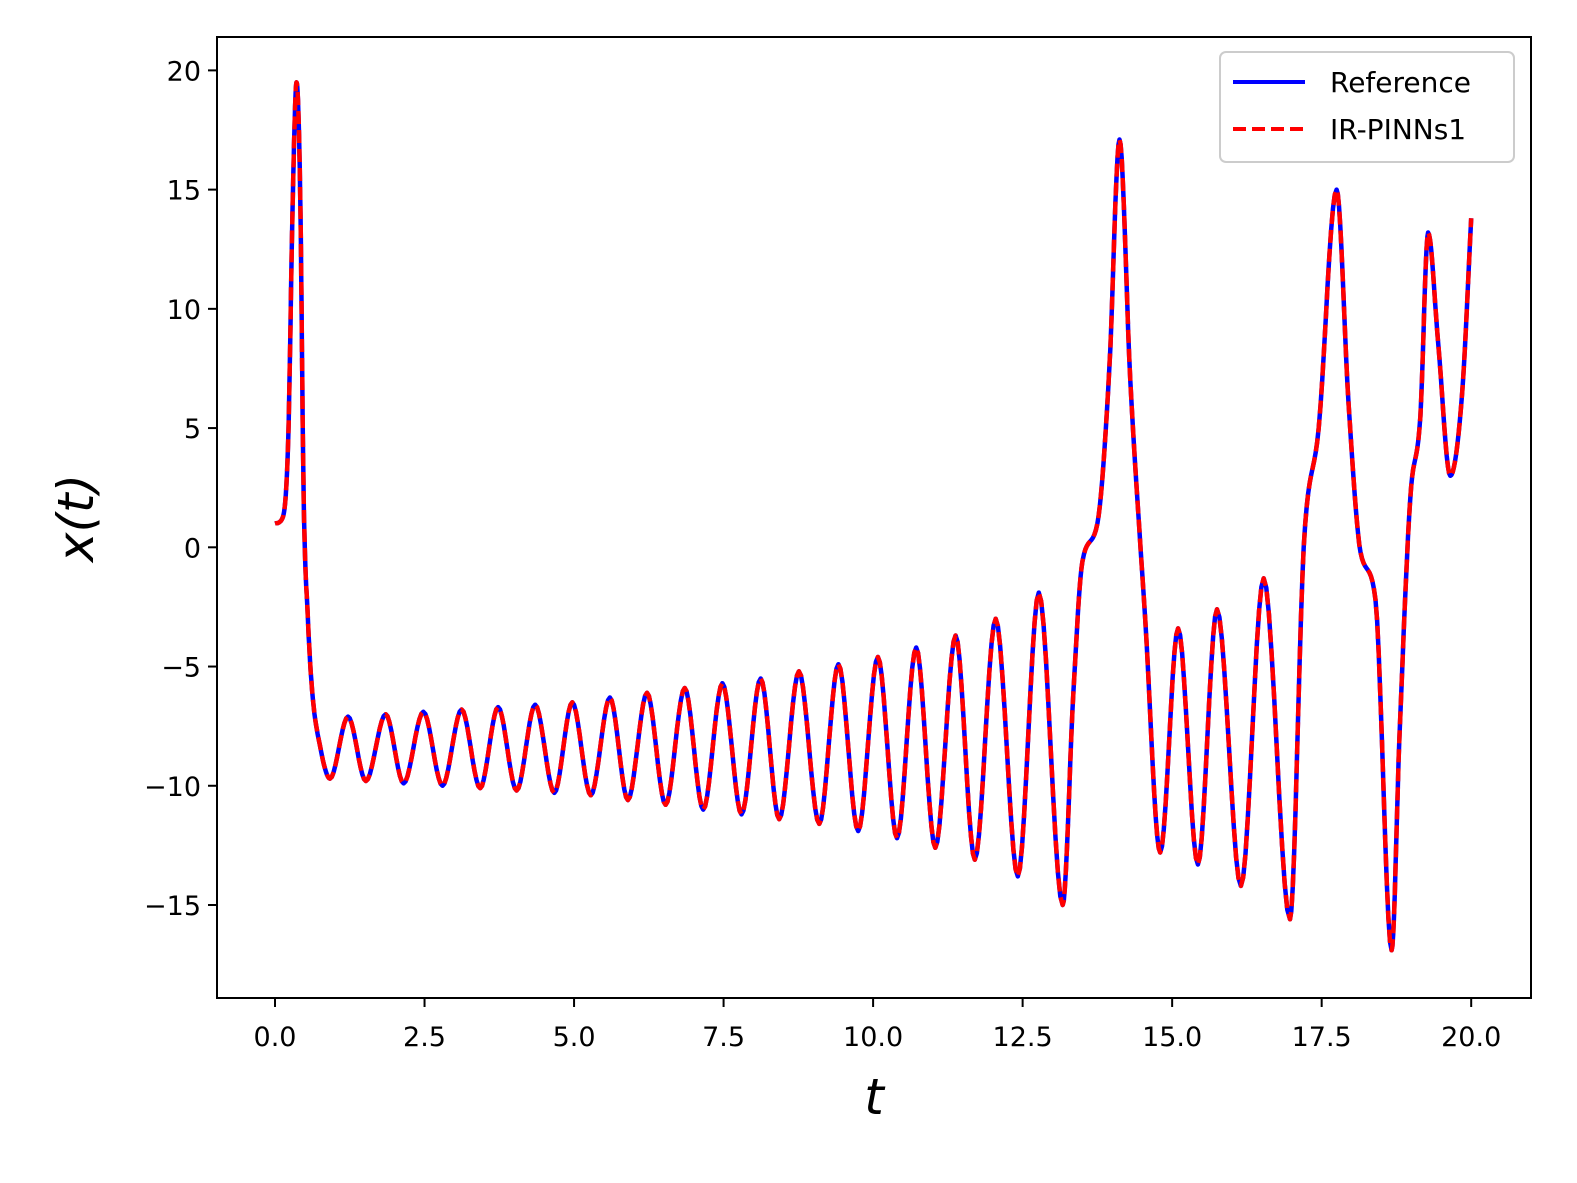  Describe the element at coordinates (1322, 1037) in the screenshot. I see `x-tick-label: 17.5` at that location.